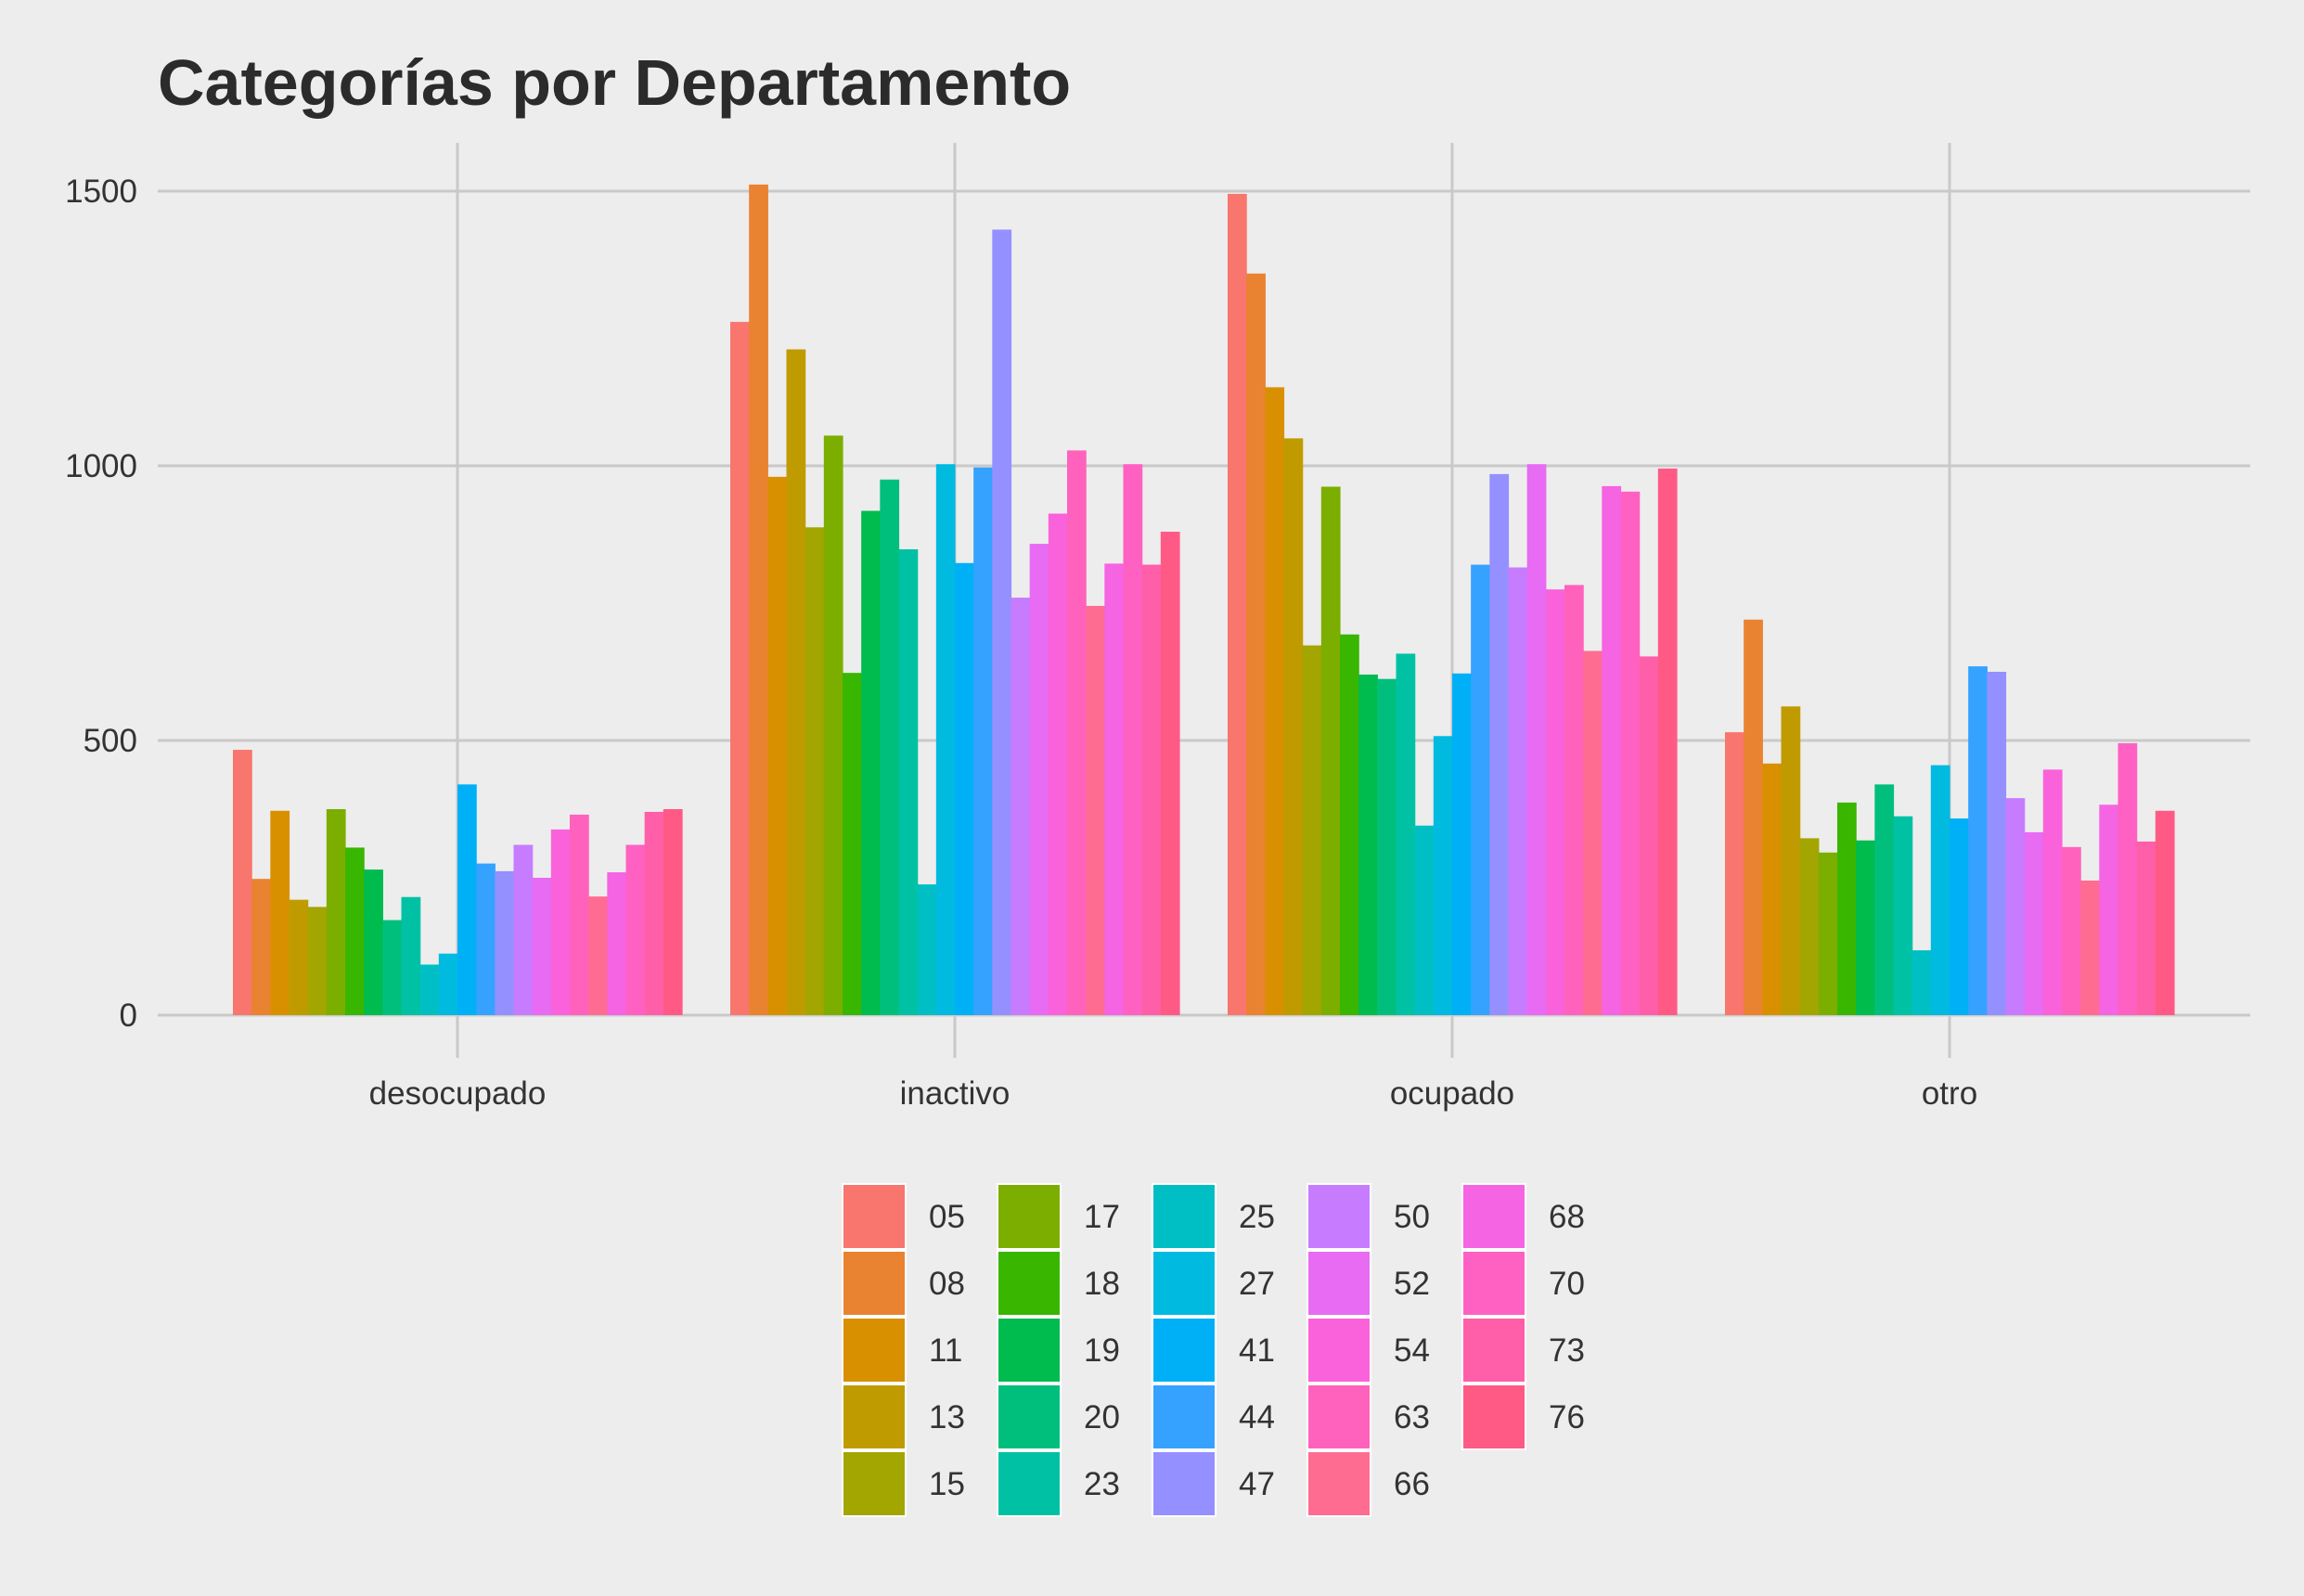 The height and width of the screenshot is (1596, 2304). I want to click on legend-label: 41, so click(1257, 1351).